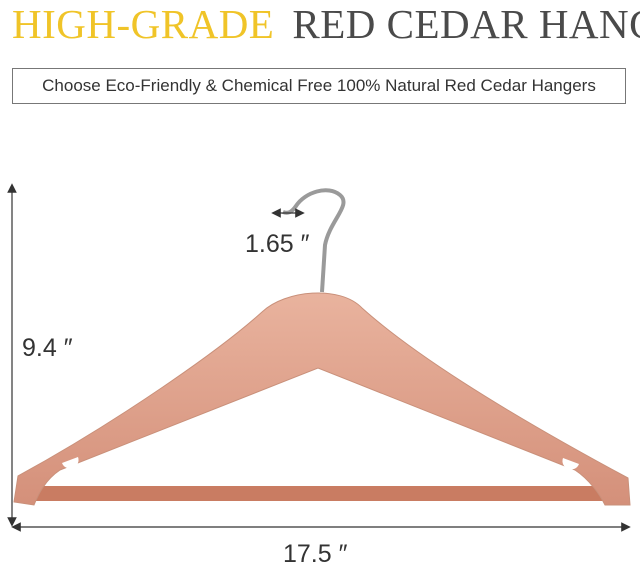  Describe the element at coordinates (277, 244) in the screenshot. I see `hook-dimension: 1.65 ″` at that location.